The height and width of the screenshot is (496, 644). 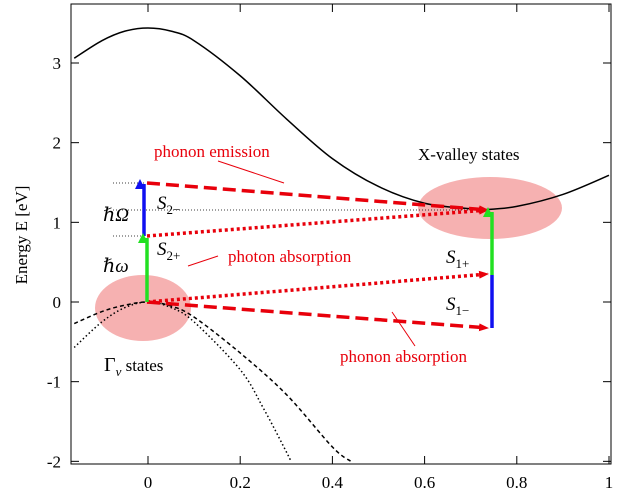 I want to click on s1plus-label: S1+, so click(x=457, y=259).